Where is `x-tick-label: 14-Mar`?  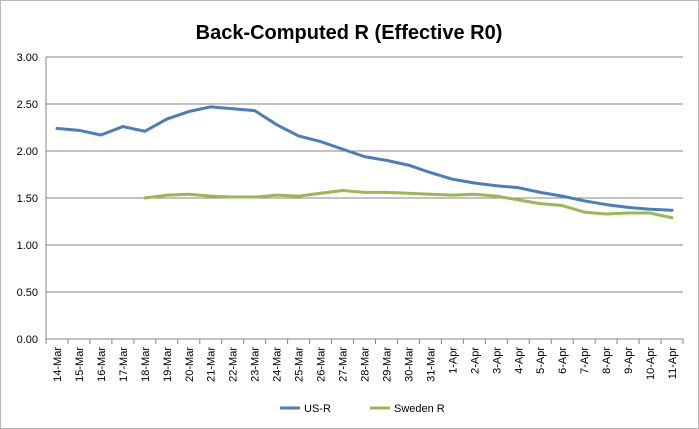 x-tick-label: 14-Mar is located at coordinates (58, 364).